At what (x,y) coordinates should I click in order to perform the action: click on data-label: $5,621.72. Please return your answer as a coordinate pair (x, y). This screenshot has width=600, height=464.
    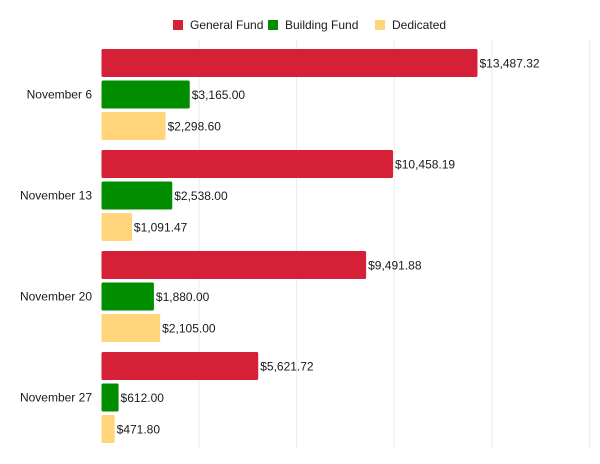
    Looking at the image, I should click on (287, 367).